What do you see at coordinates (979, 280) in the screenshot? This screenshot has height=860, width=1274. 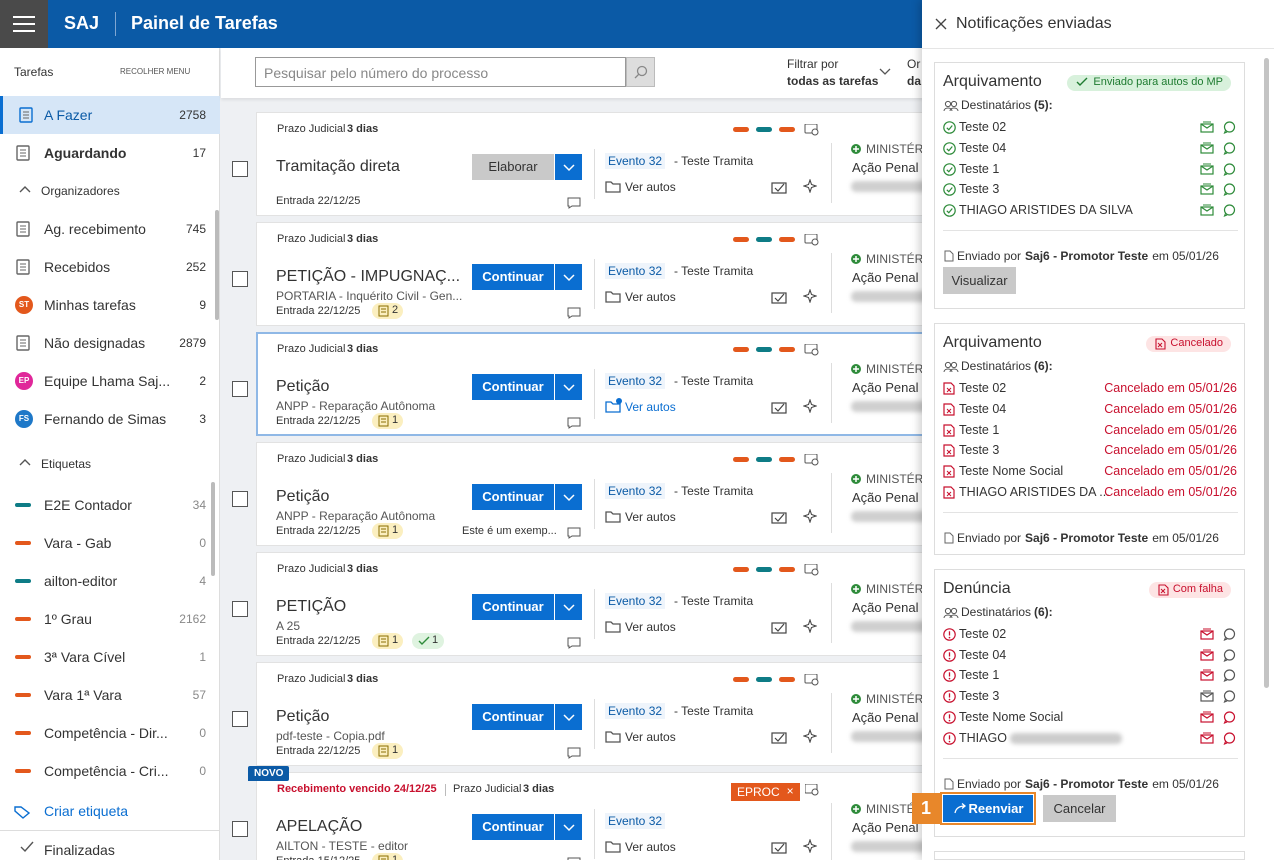 I see `notification-button: Visualizar` at bounding box center [979, 280].